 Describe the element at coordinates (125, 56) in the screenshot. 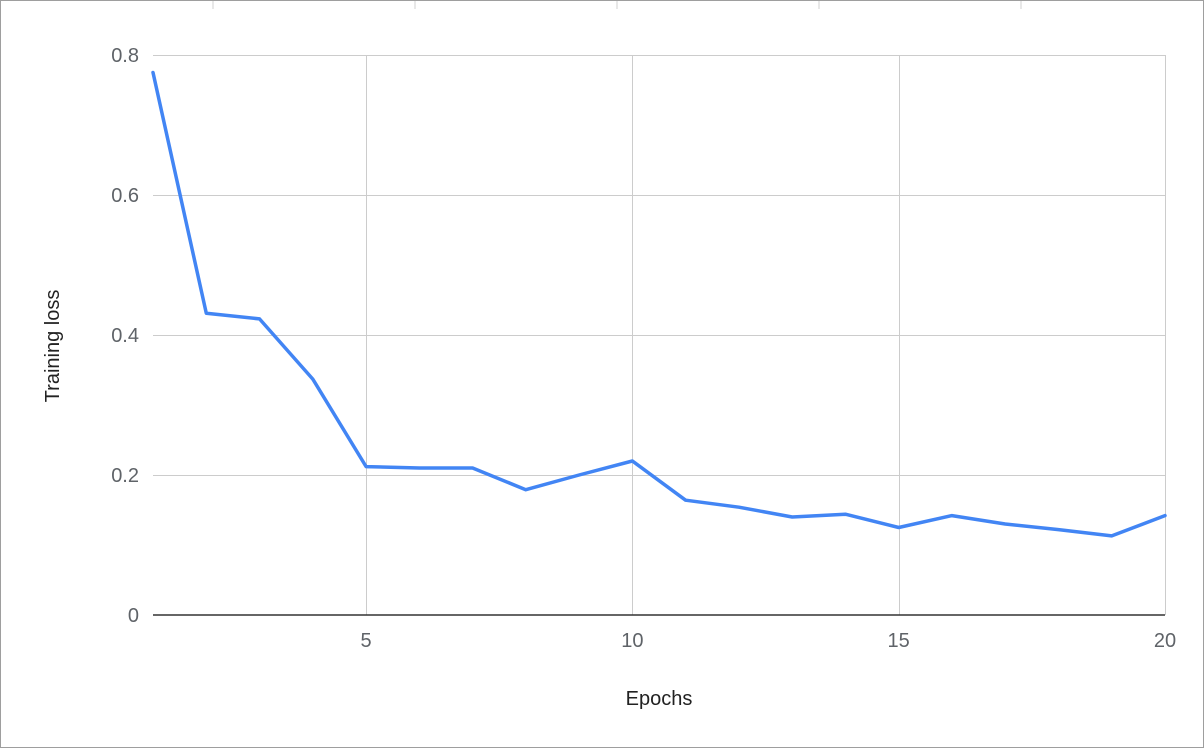

I see `y-tick-label: 0.8` at that location.